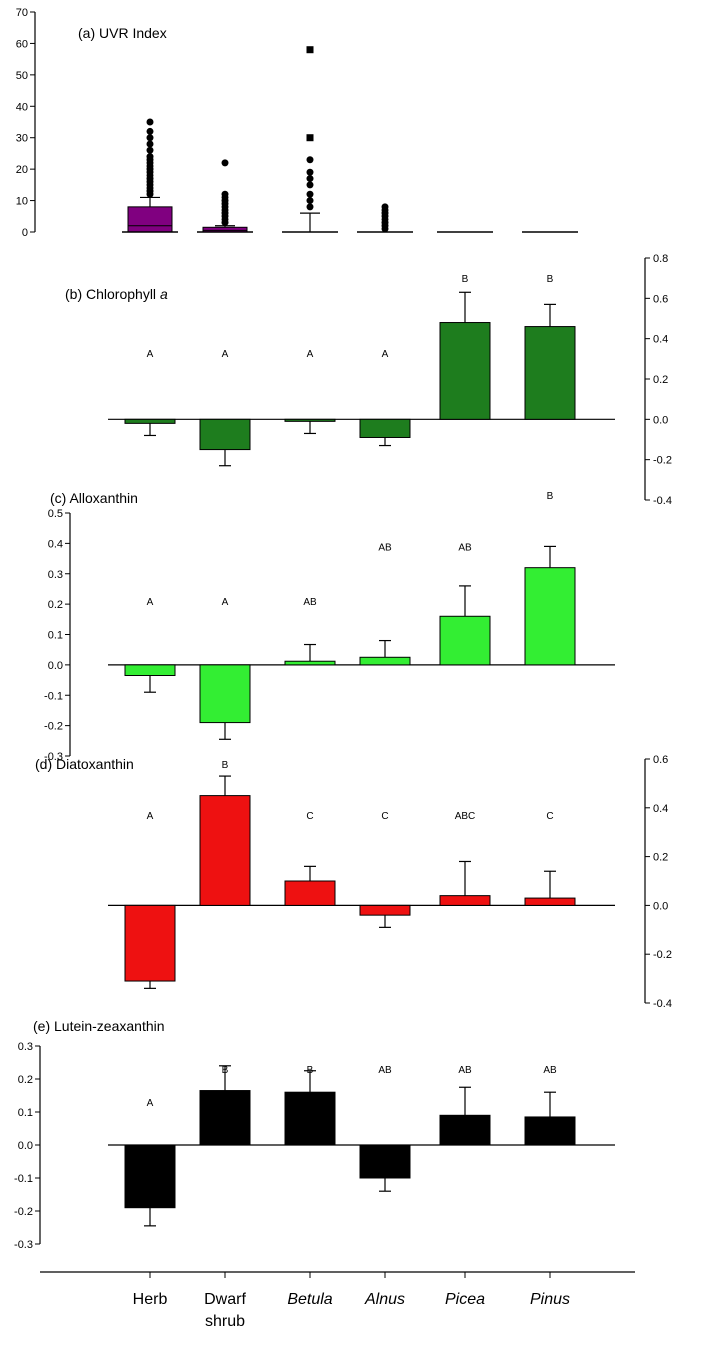  I want to click on category-label: Picea, so click(465, 1299).